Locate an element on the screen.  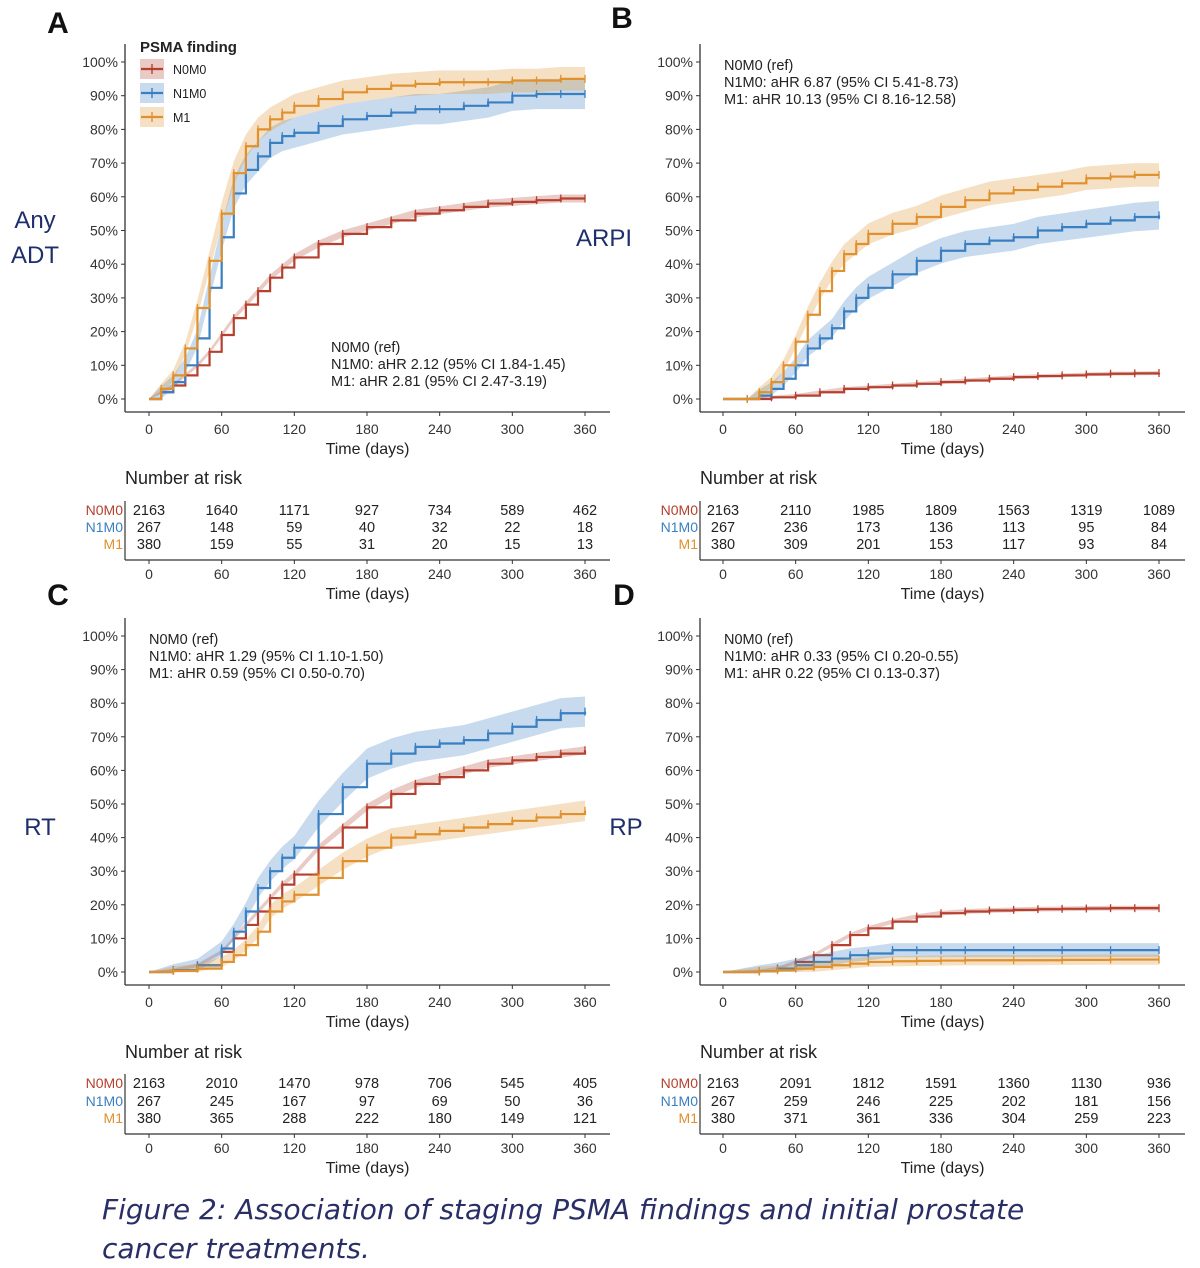
x-tick-label: 300 is located at coordinates (1087, 1002).